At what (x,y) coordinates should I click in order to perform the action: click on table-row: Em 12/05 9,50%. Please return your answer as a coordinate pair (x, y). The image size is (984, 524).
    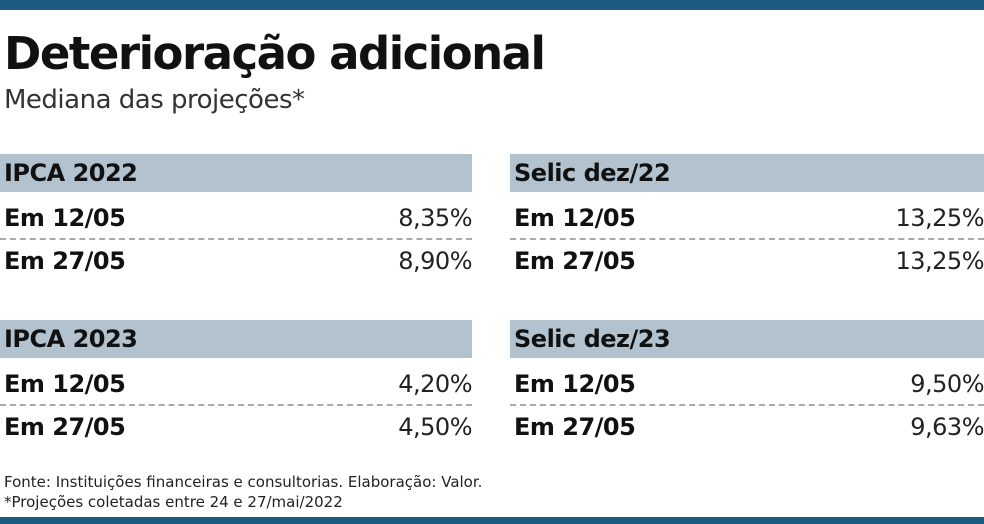
    Looking at the image, I should click on (747, 385).